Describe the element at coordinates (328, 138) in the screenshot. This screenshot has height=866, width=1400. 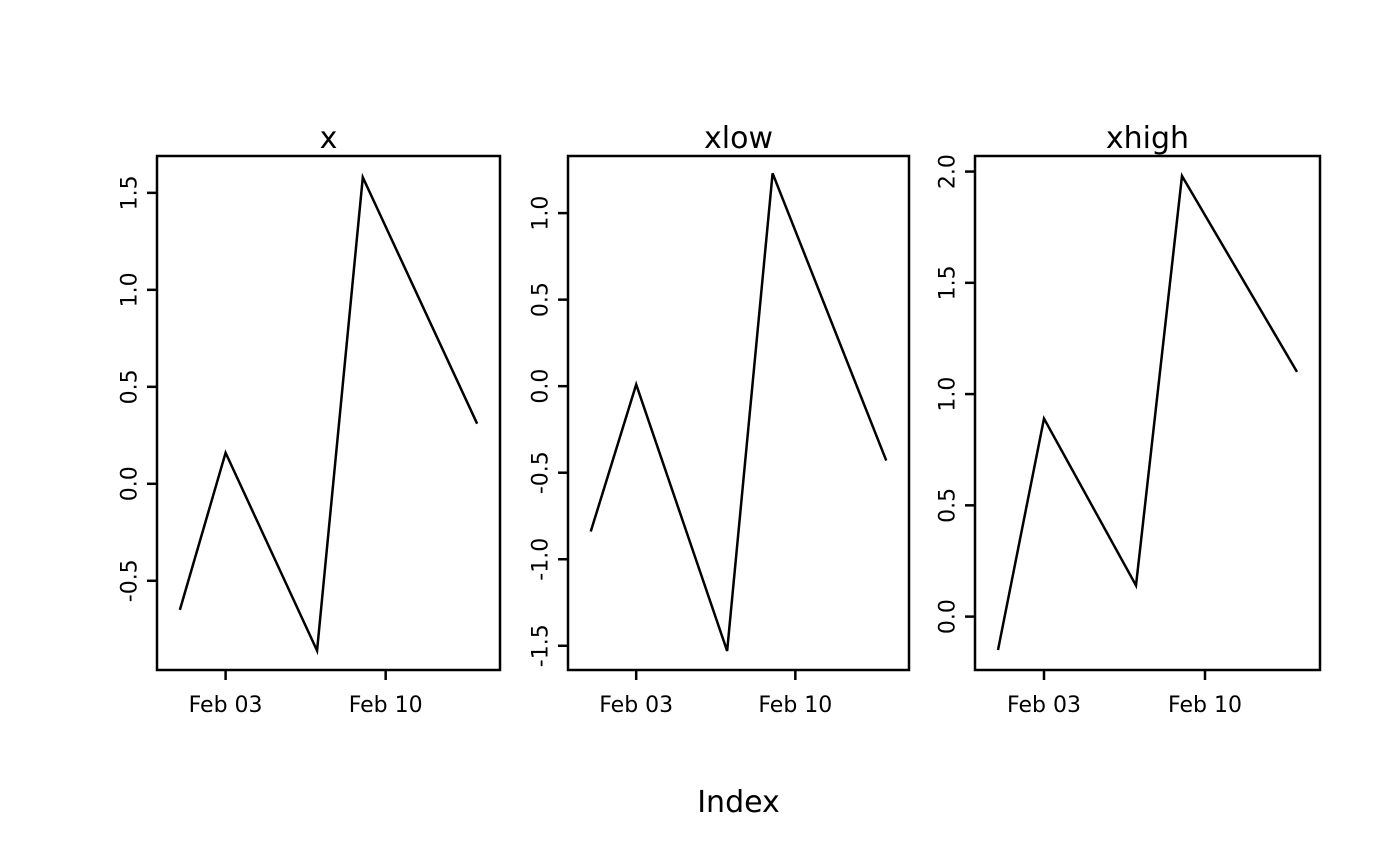
I see `panel-title-x: x` at that location.